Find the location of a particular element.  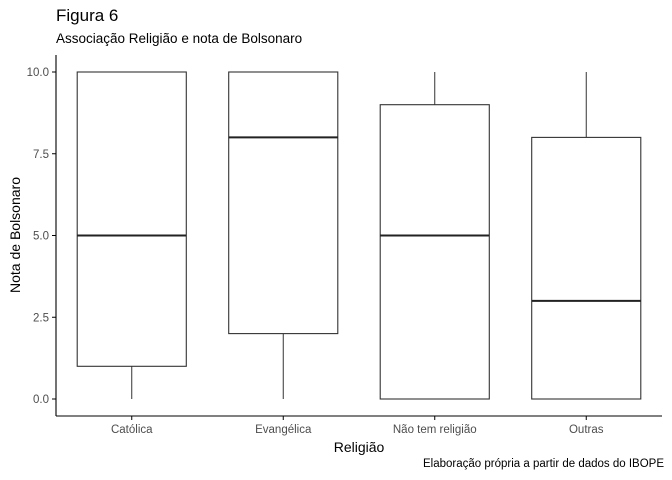

x-tick-label: Católica is located at coordinates (132, 430).